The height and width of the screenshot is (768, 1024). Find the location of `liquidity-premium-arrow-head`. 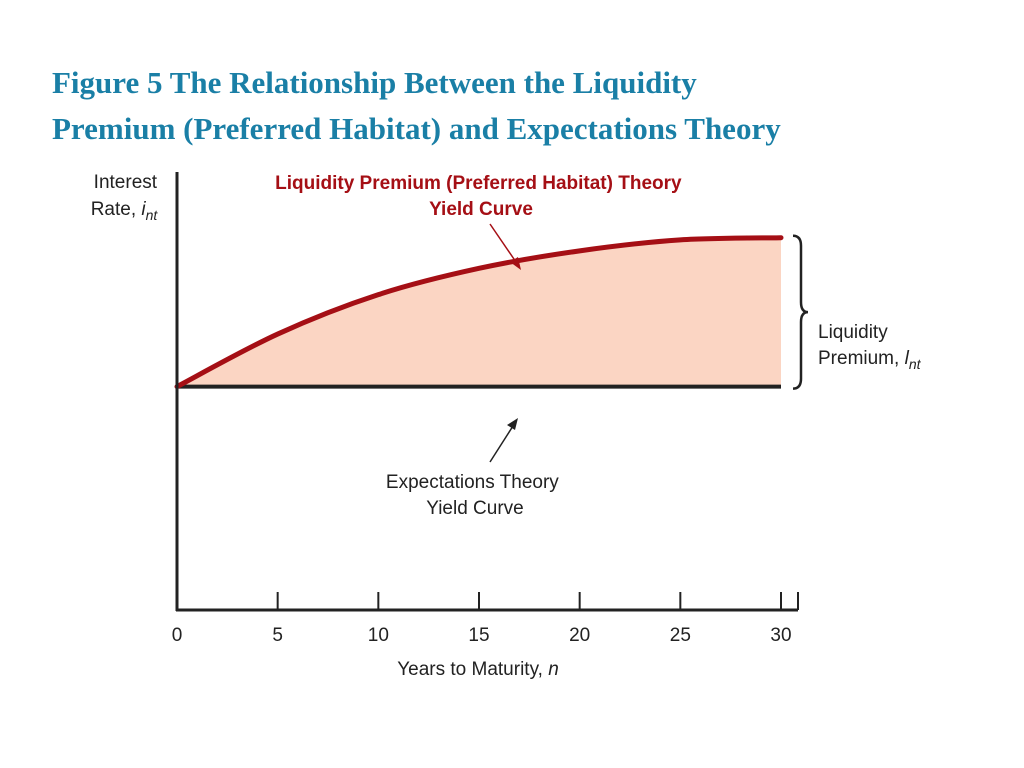

liquidity-premium-arrow-head is located at coordinates (515, 263).